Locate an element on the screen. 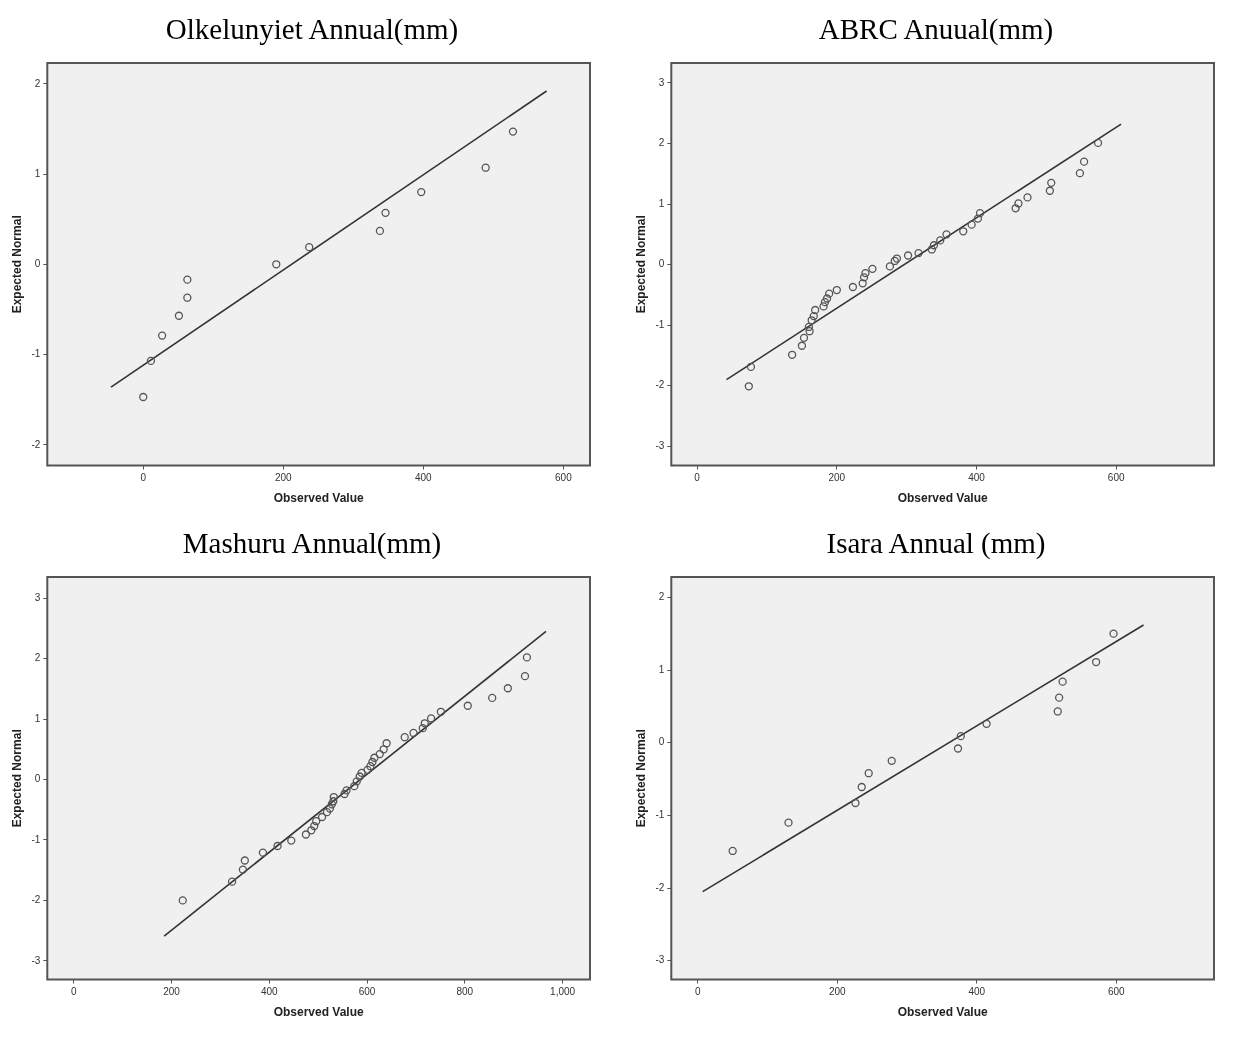  chart-title: Isara Annual (mm) is located at coordinates (936, 543).